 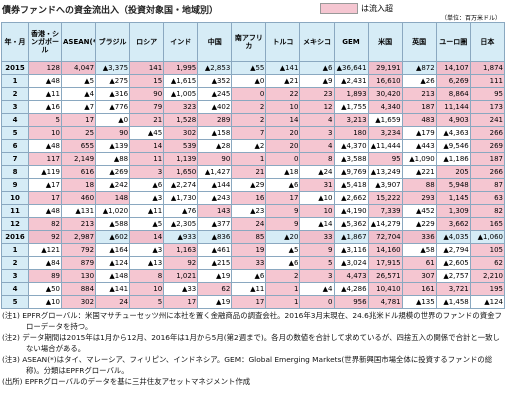 What do you see at coordinates (385, 185) in the screenshot?
I see `cell: ▲3,907` at bounding box center [385, 185].